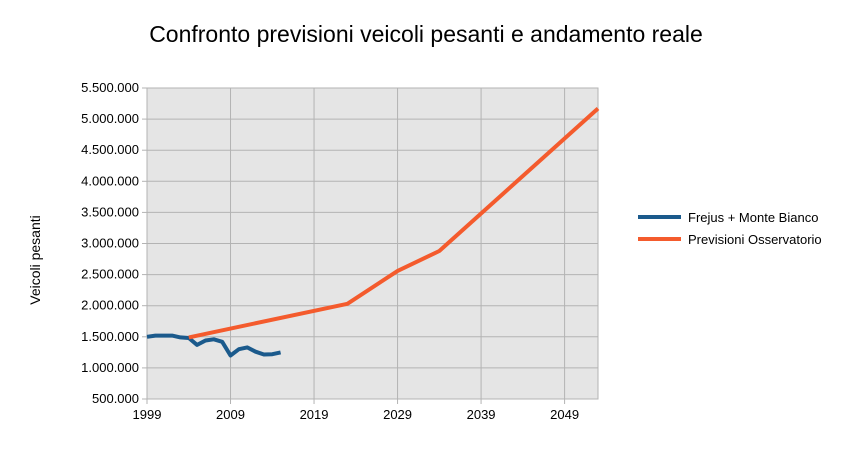  Describe the element at coordinates (110, 274) in the screenshot. I see `y-tick-label: 2.500.000` at that location.